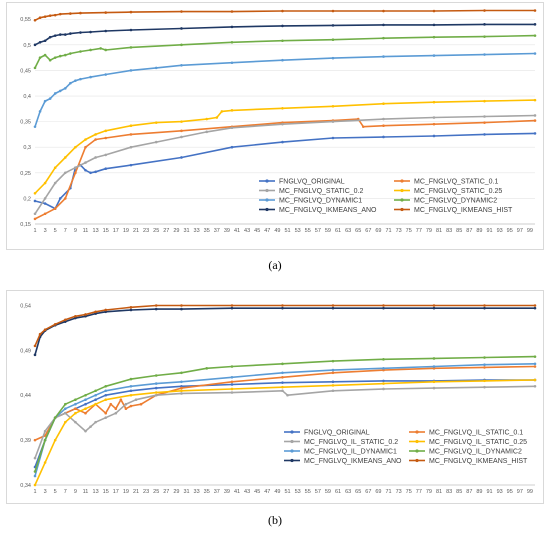 The width and height of the screenshot is (550, 539). What do you see at coordinates (45, 231) in the screenshot?
I see `charta-x-tick-label: 3` at bounding box center [45, 231].